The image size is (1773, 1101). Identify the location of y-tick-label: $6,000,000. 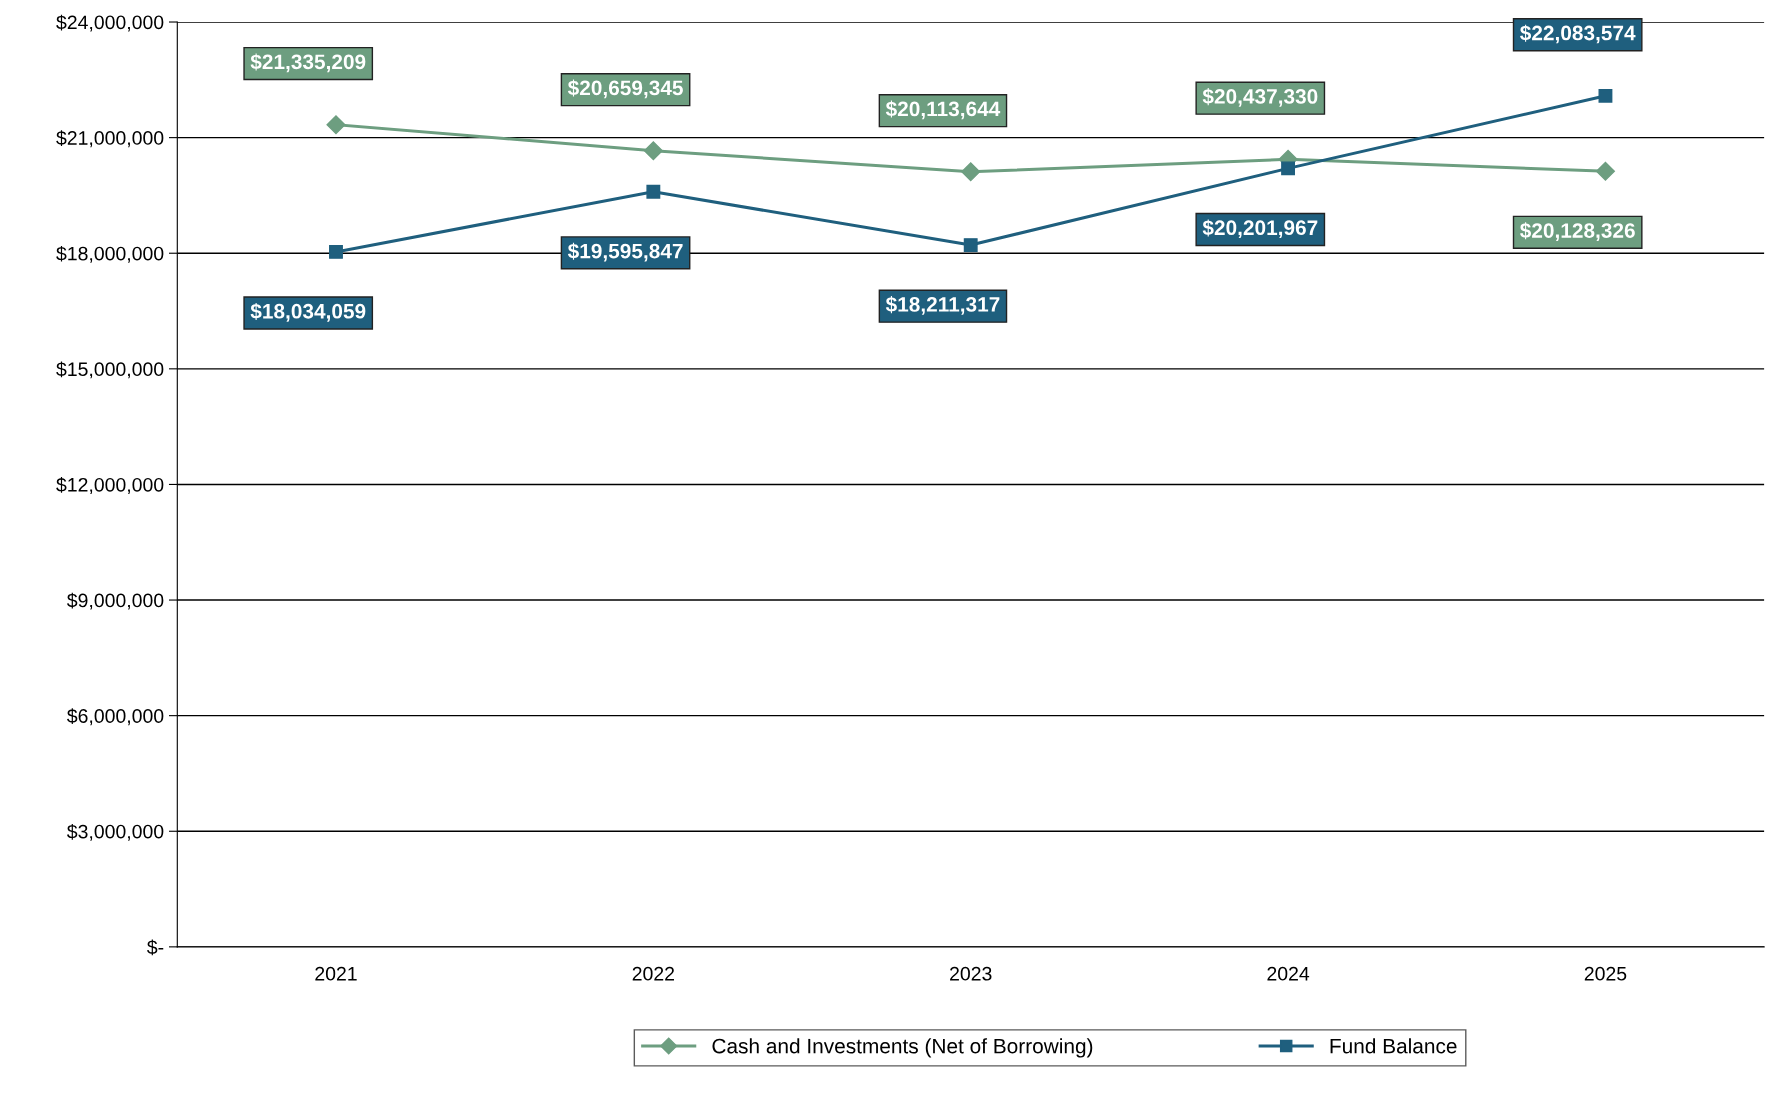
(115, 717).